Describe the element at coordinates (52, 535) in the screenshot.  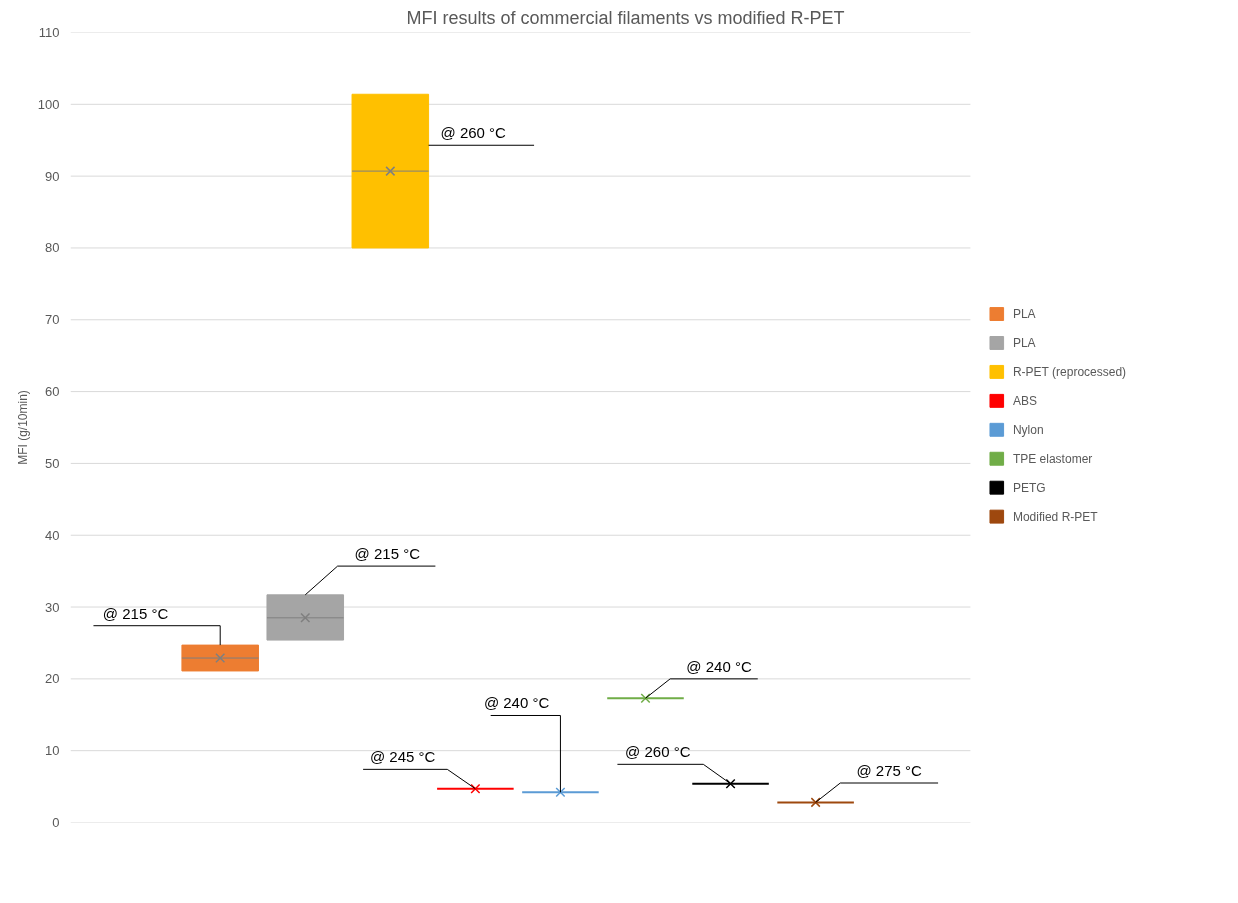
I see `y-tick-label: 40` at that location.